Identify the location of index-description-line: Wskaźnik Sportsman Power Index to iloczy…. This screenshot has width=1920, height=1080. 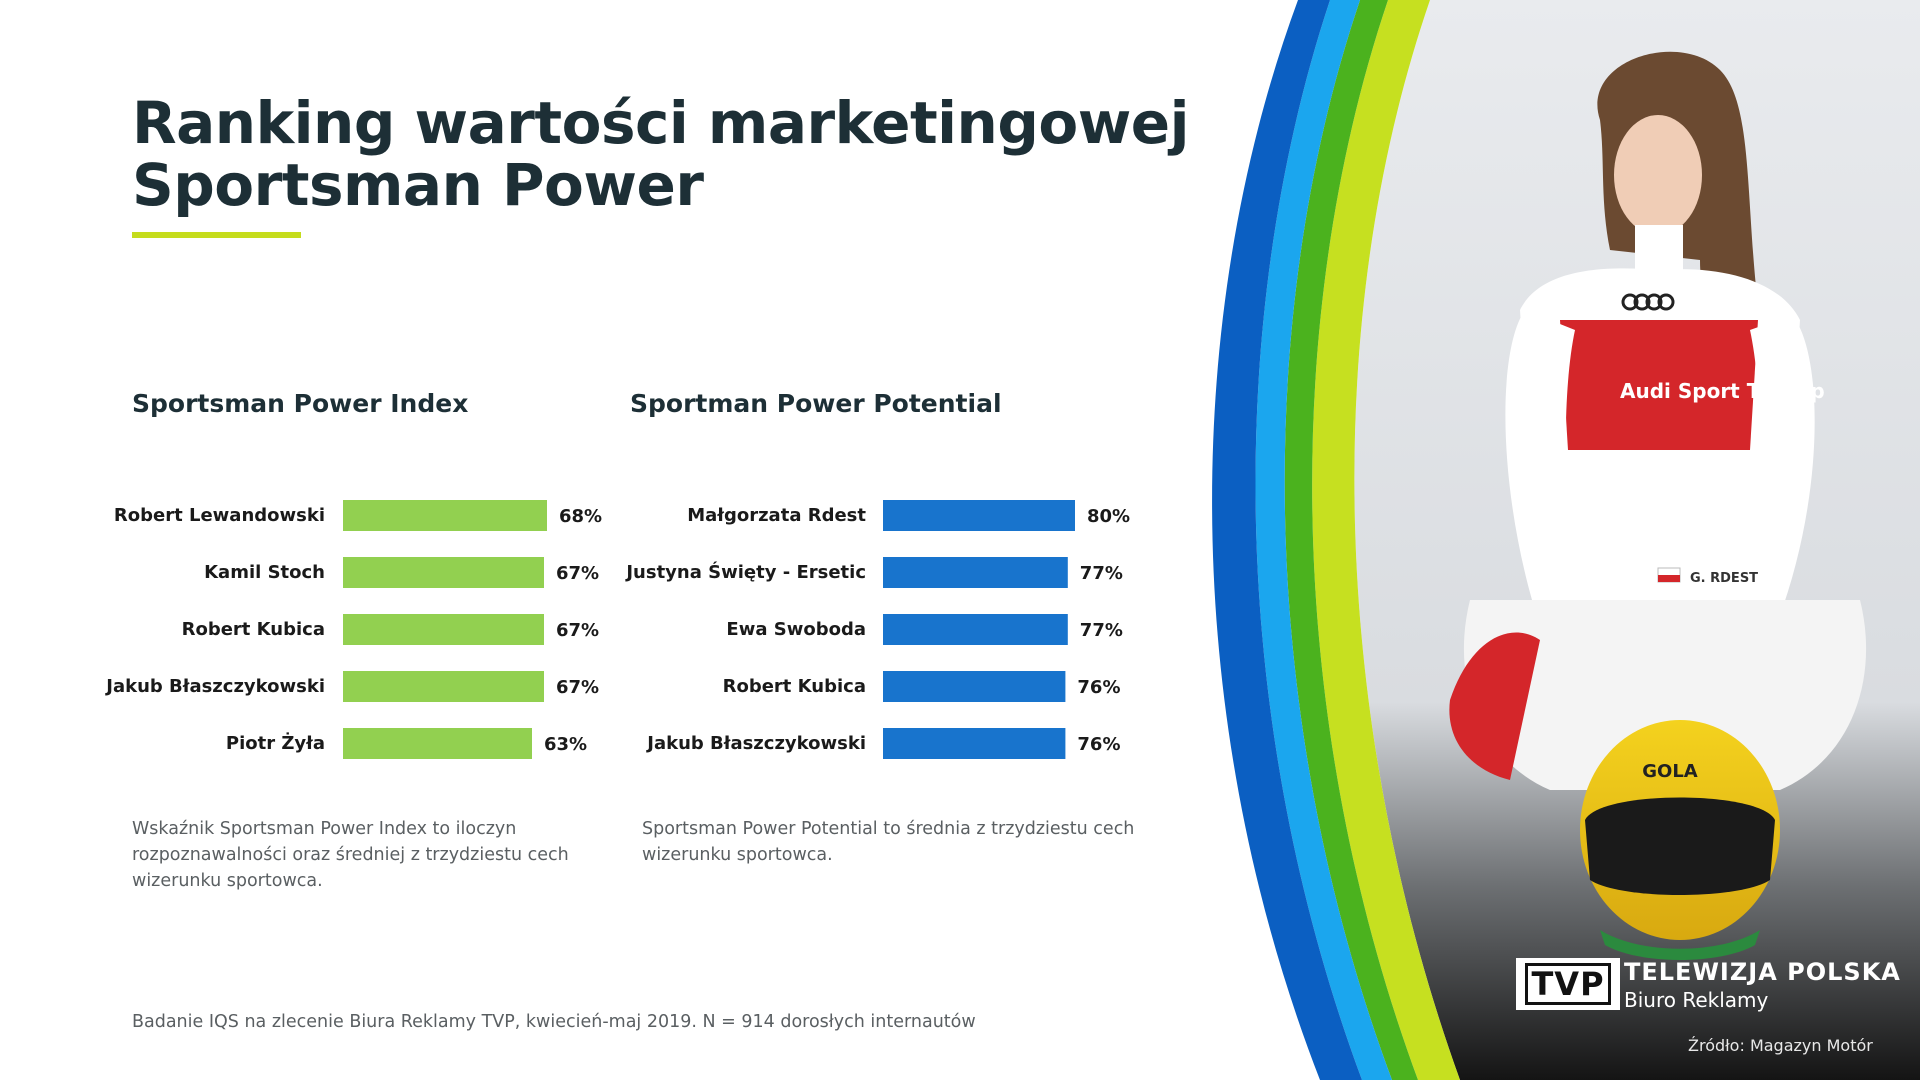
(324, 829).